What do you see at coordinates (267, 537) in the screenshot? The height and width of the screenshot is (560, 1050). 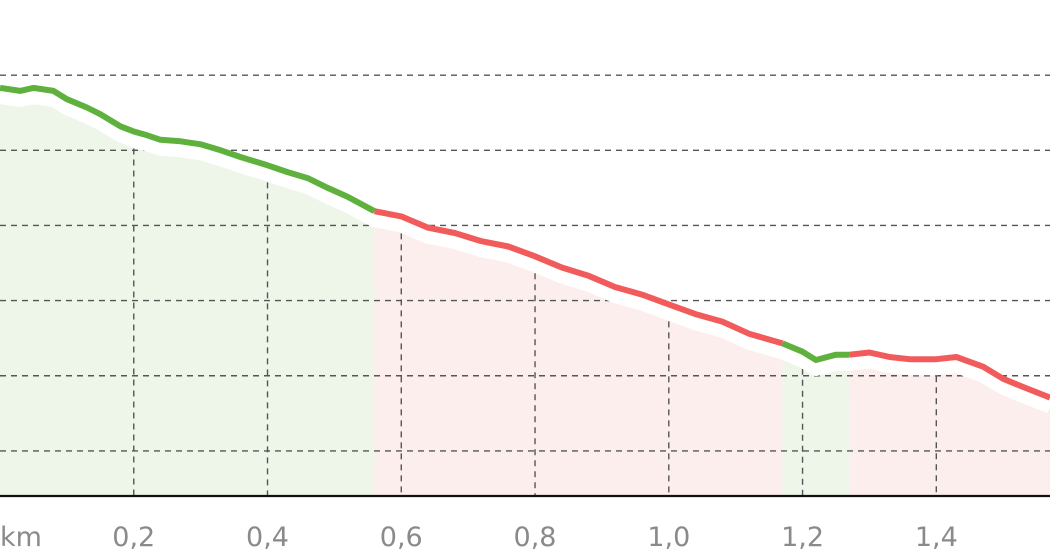 I see `x-tick-label-2: 0,4` at bounding box center [267, 537].